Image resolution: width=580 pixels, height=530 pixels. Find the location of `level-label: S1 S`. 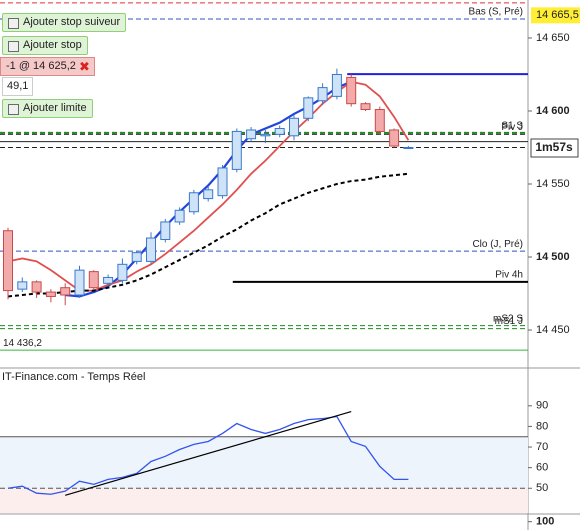

level-label: S1 S is located at coordinates (512, 126).